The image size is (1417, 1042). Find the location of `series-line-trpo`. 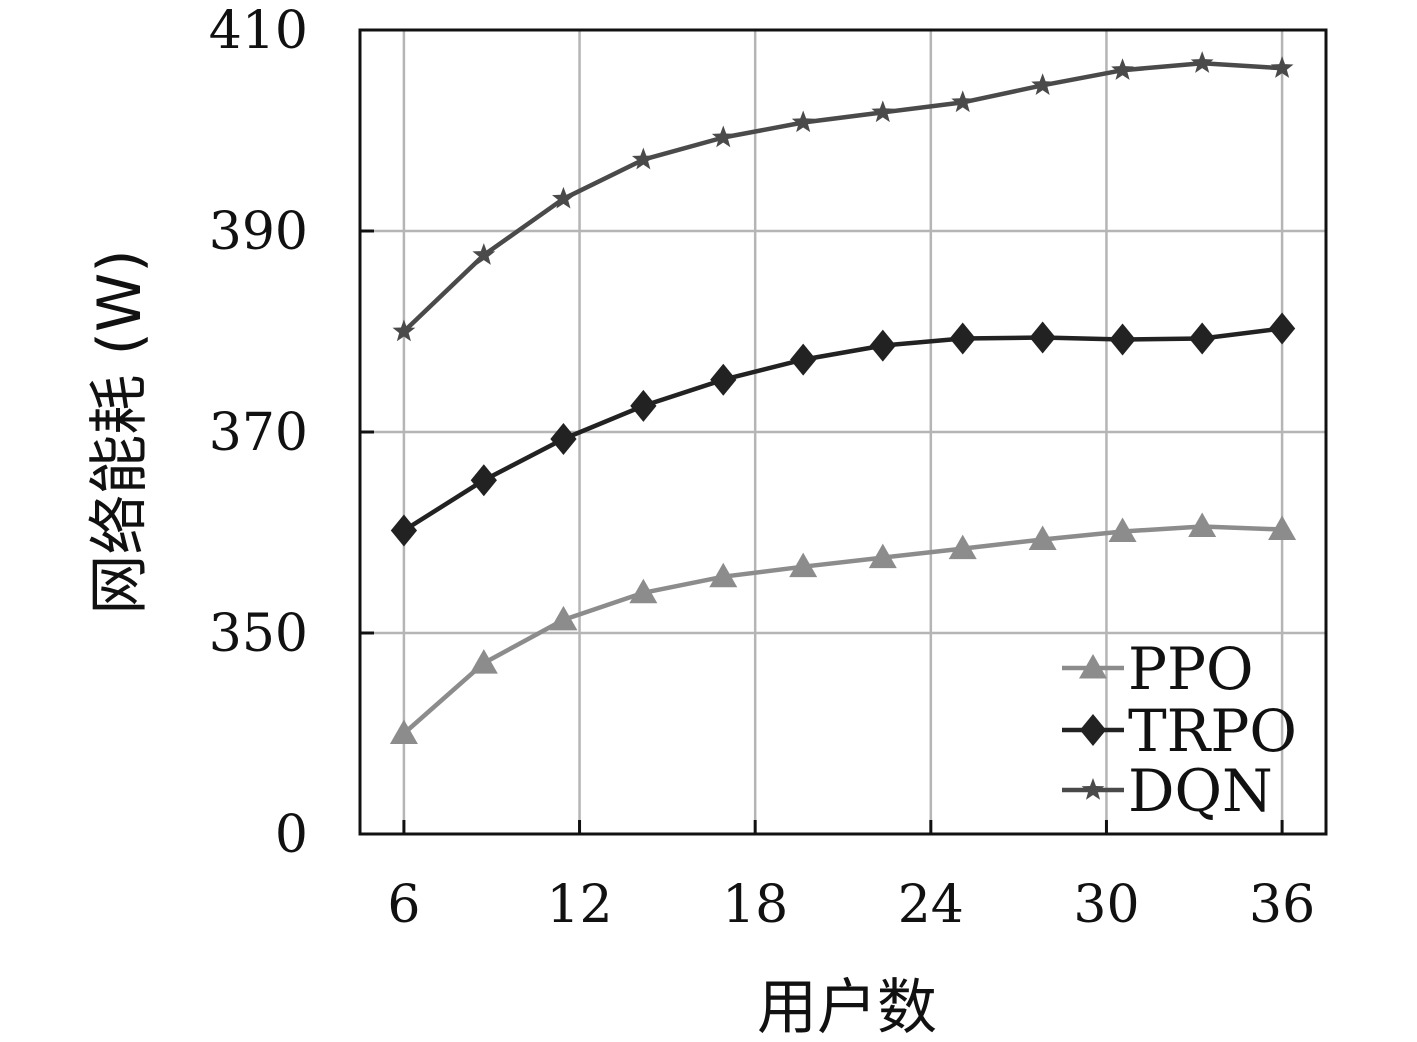

series-line-trpo is located at coordinates (842, 429).